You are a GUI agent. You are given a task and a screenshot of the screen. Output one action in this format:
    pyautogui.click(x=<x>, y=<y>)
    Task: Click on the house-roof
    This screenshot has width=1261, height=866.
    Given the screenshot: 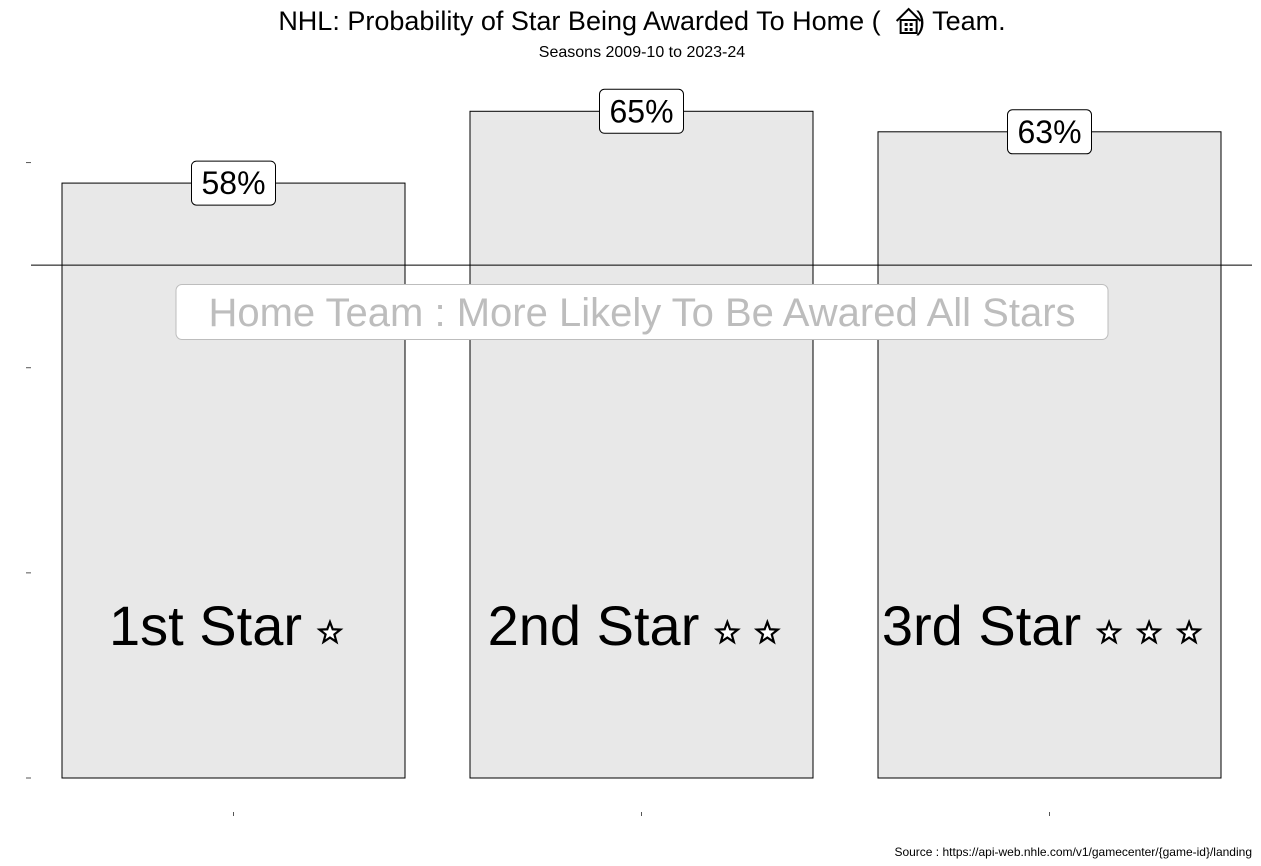 What is the action you would take?
    pyautogui.click(x=908, y=14)
    